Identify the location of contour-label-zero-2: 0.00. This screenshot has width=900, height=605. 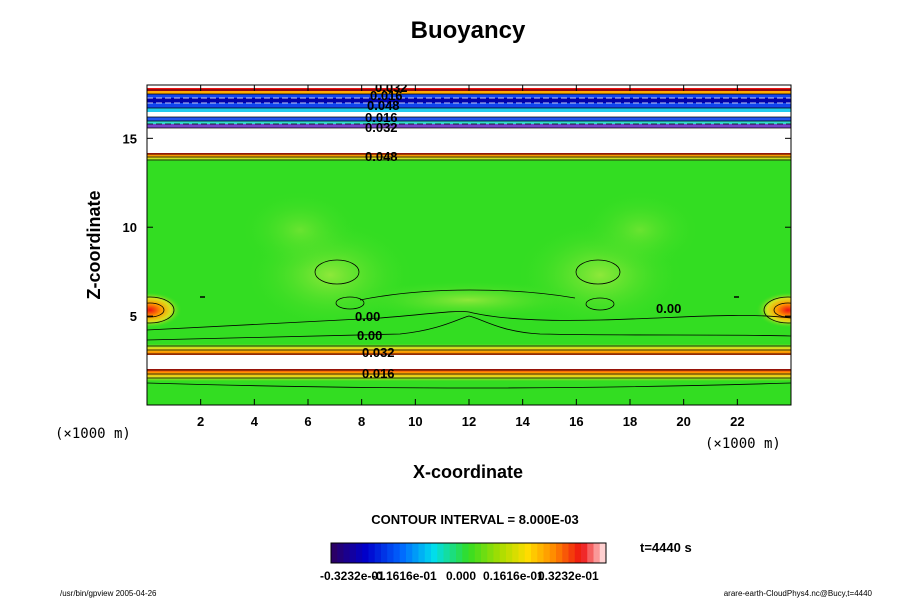
(369, 335).